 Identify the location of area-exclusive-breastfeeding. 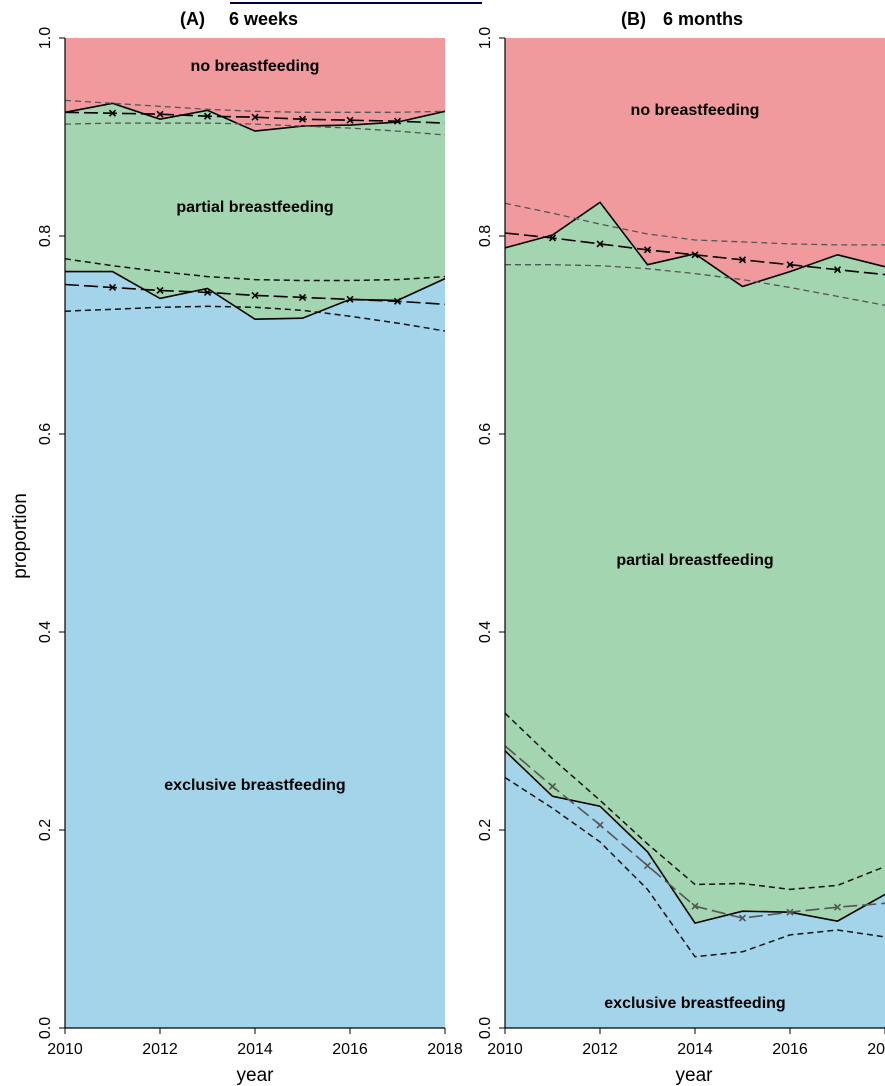
(695, 889).